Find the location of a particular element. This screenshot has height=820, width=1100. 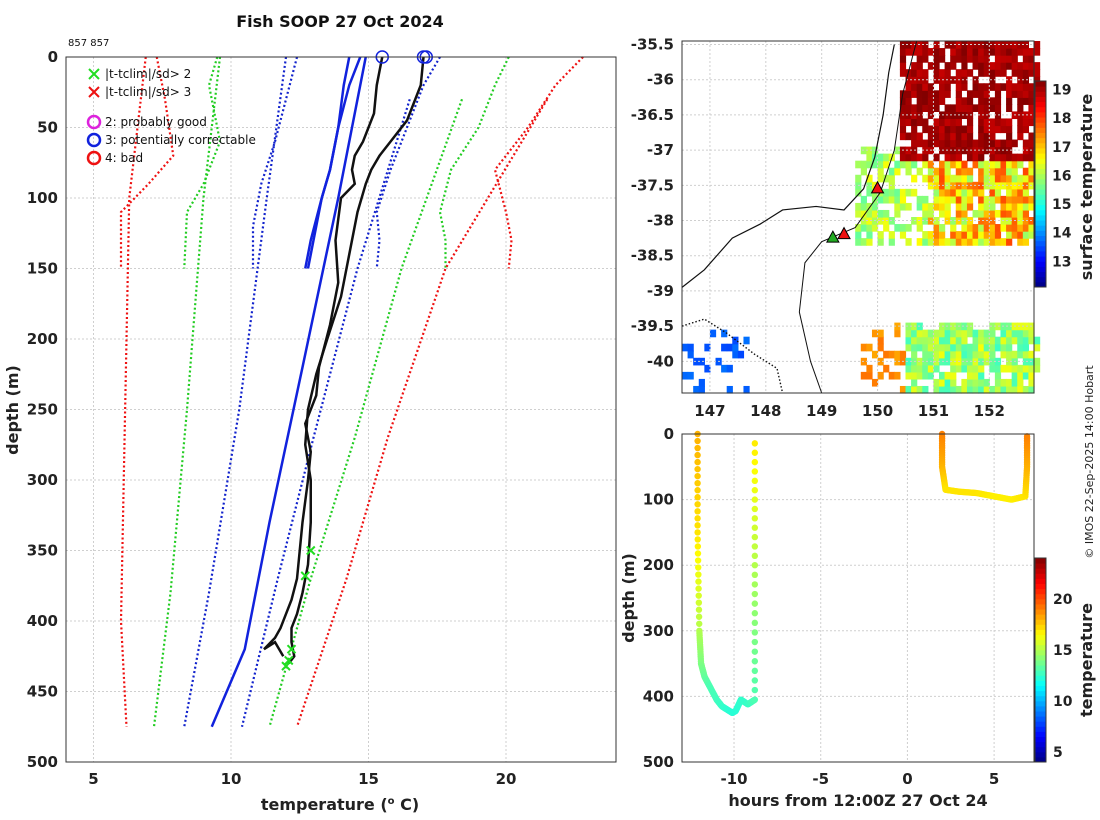

colorbar-tick-label: 15 is located at coordinates (1061, 205).